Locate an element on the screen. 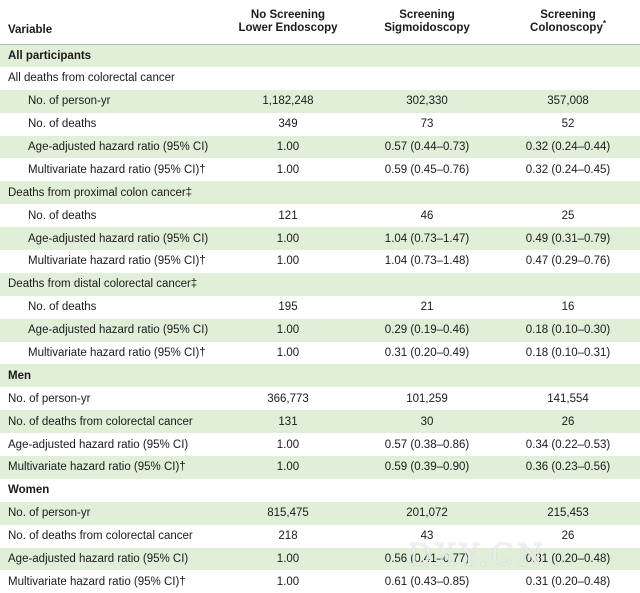  cell-sigmoidoscopy: 21 is located at coordinates (427, 307).